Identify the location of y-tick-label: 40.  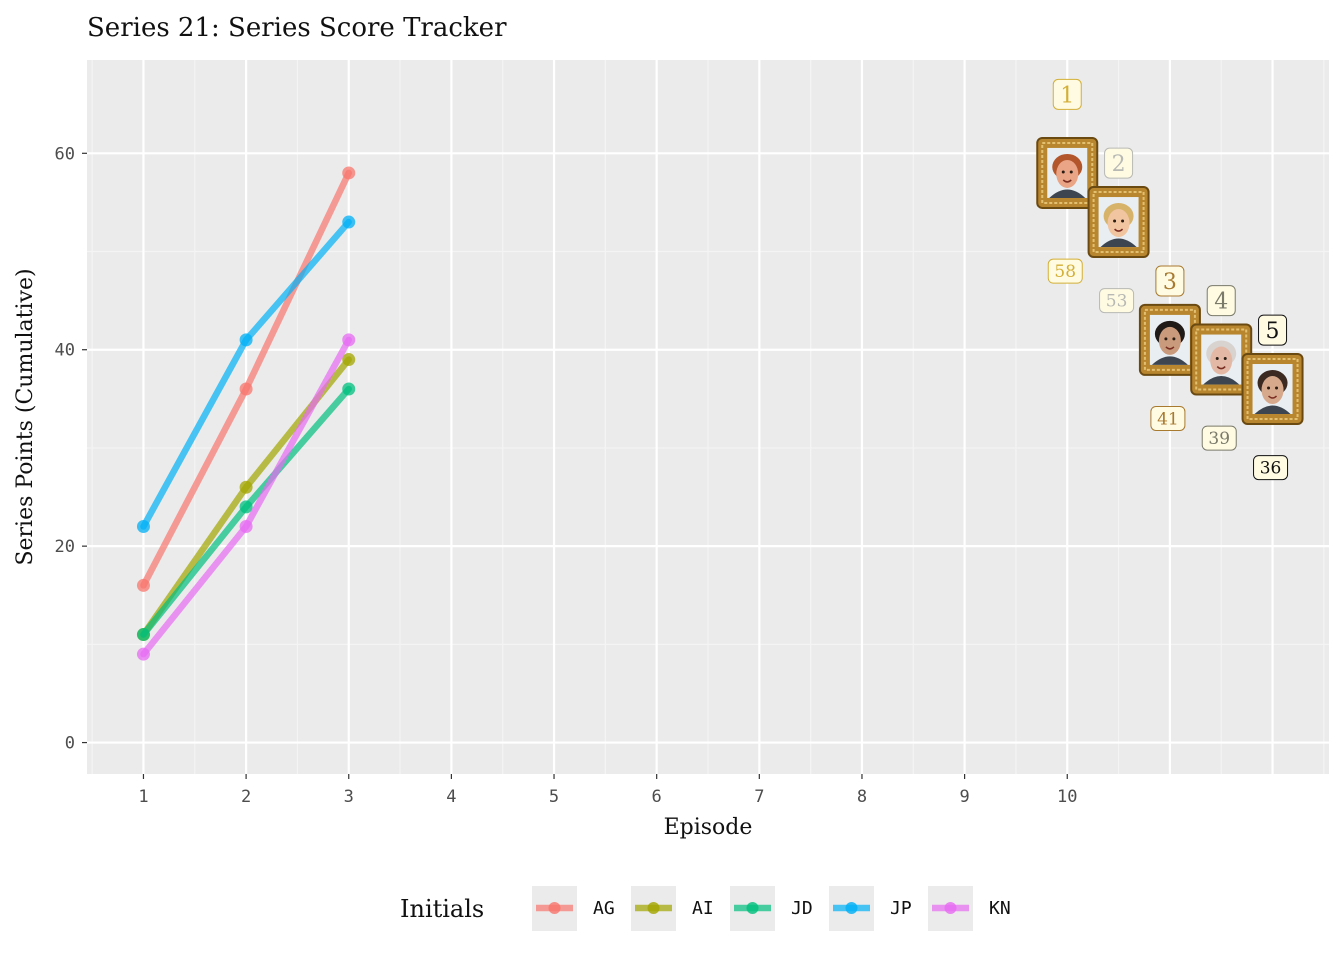
(65, 351).